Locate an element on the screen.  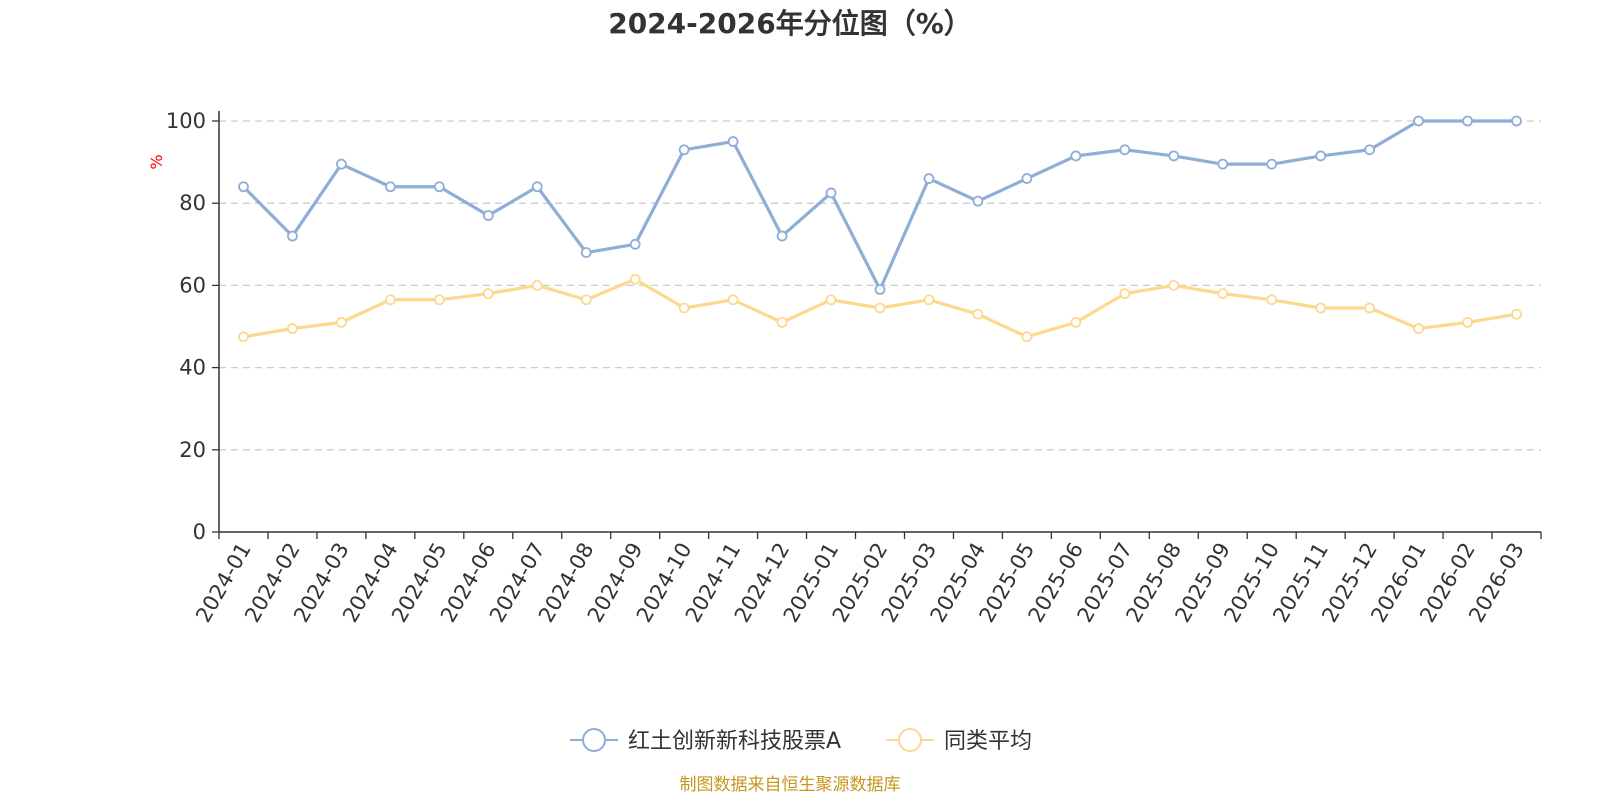
legend-item-1: 同类平均 is located at coordinates (959, 741).